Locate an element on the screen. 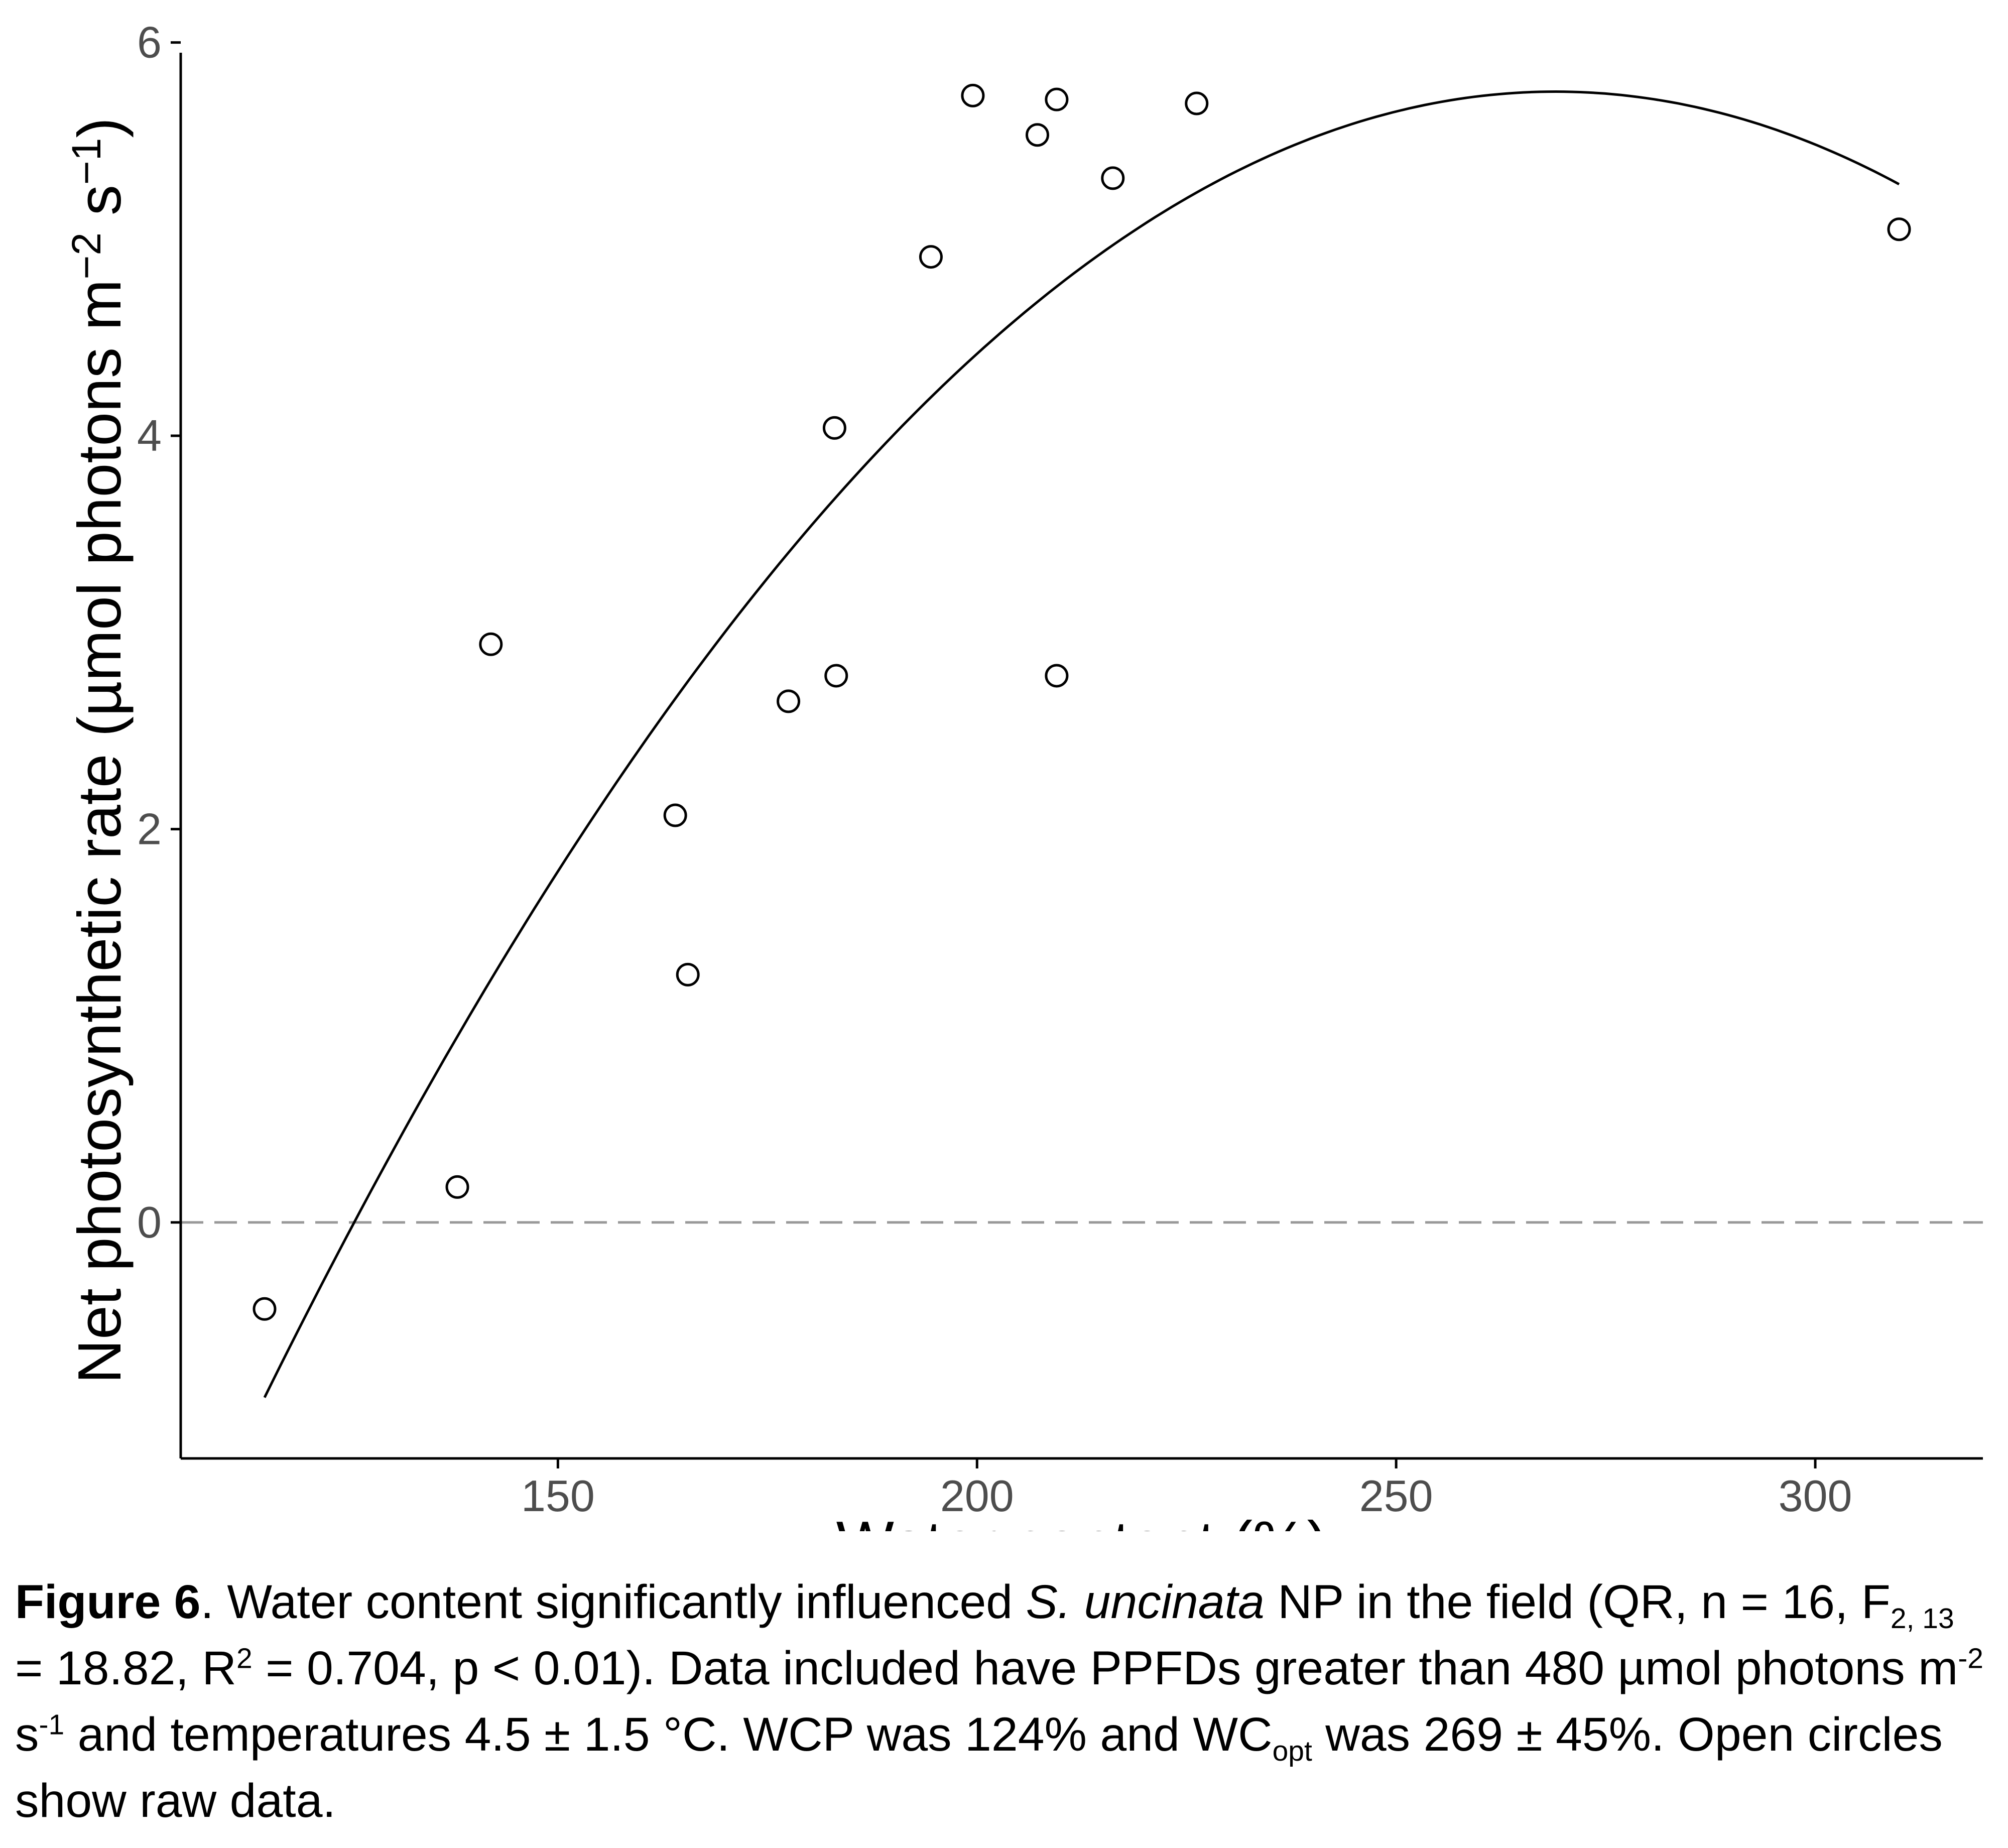 The height and width of the screenshot is (1848, 2008). y-axis-title-end: ) is located at coordinates (99, 127).